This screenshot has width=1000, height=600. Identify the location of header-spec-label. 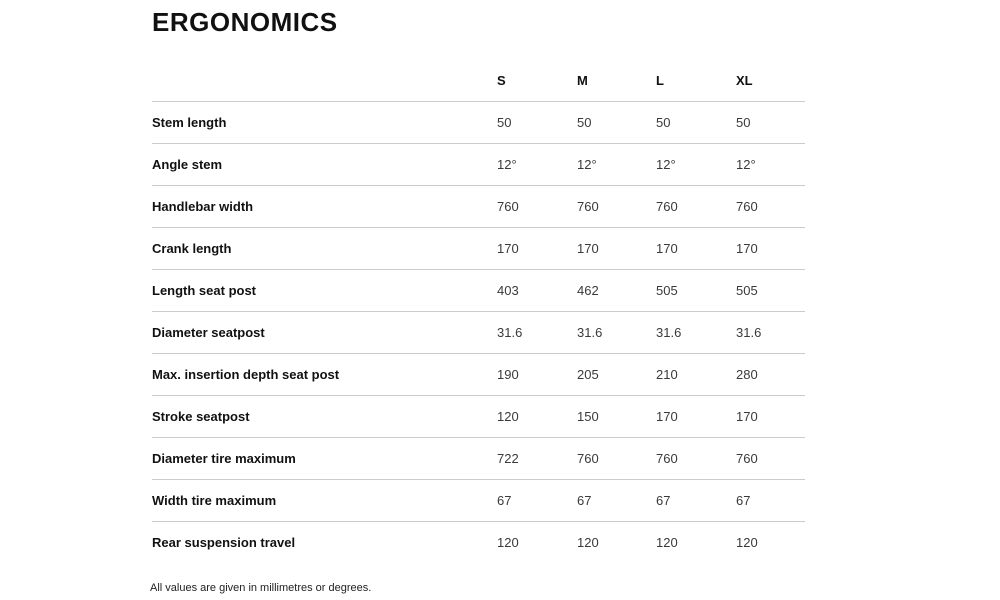
(324, 81).